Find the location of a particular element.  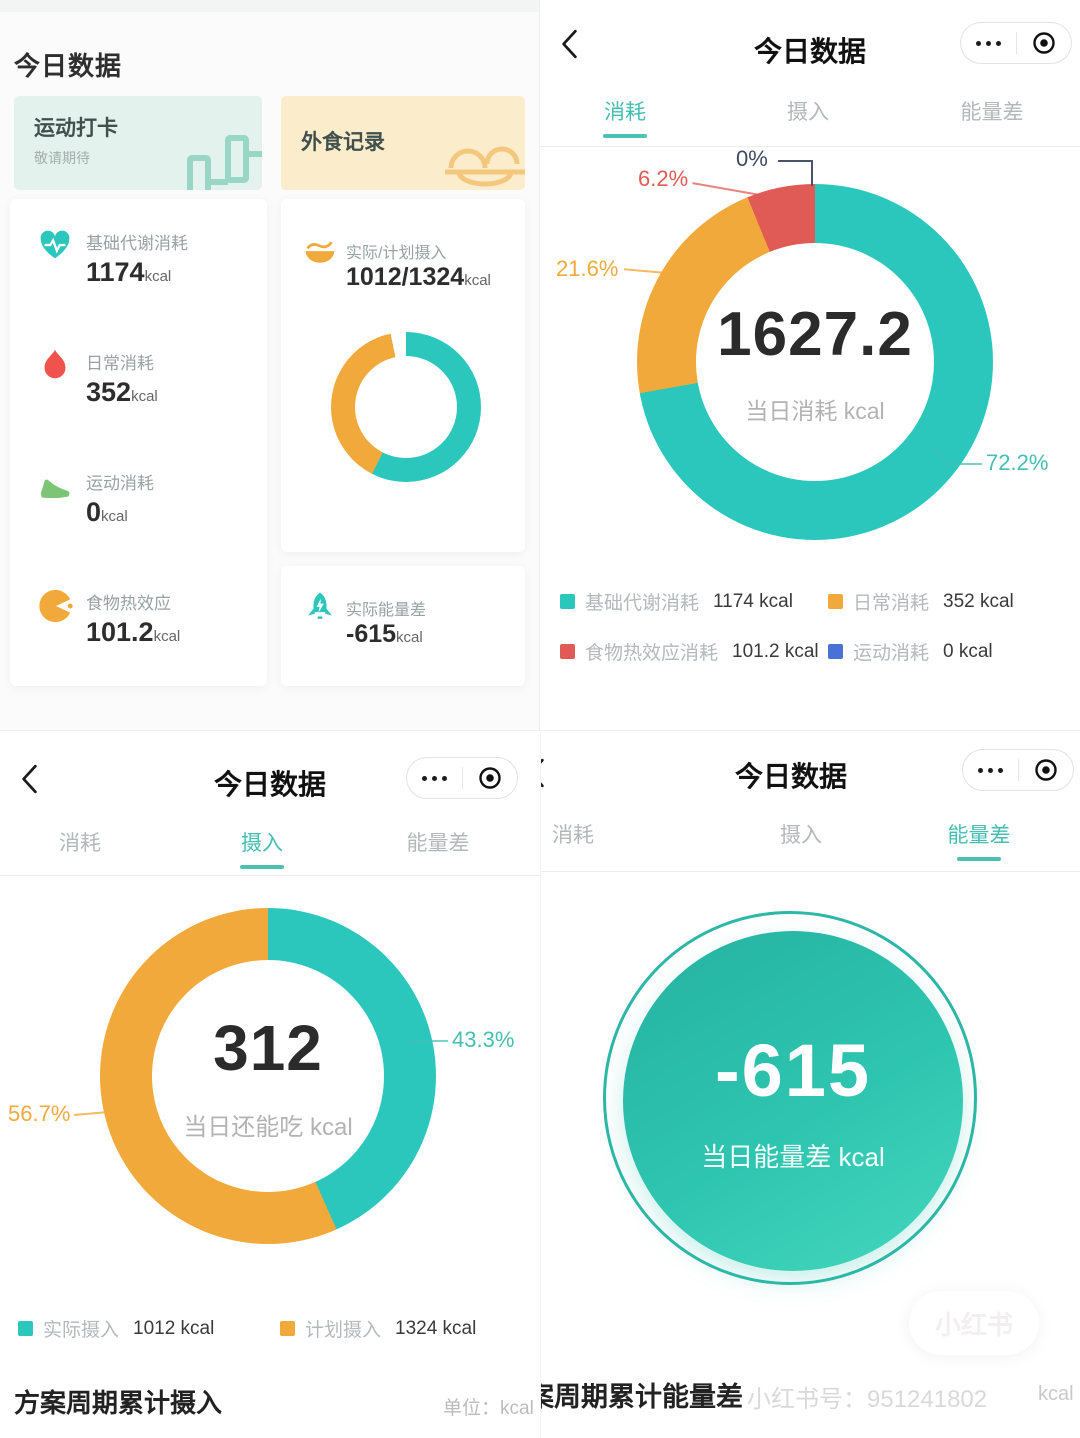

heart-pulse-icon is located at coordinates (55, 246).